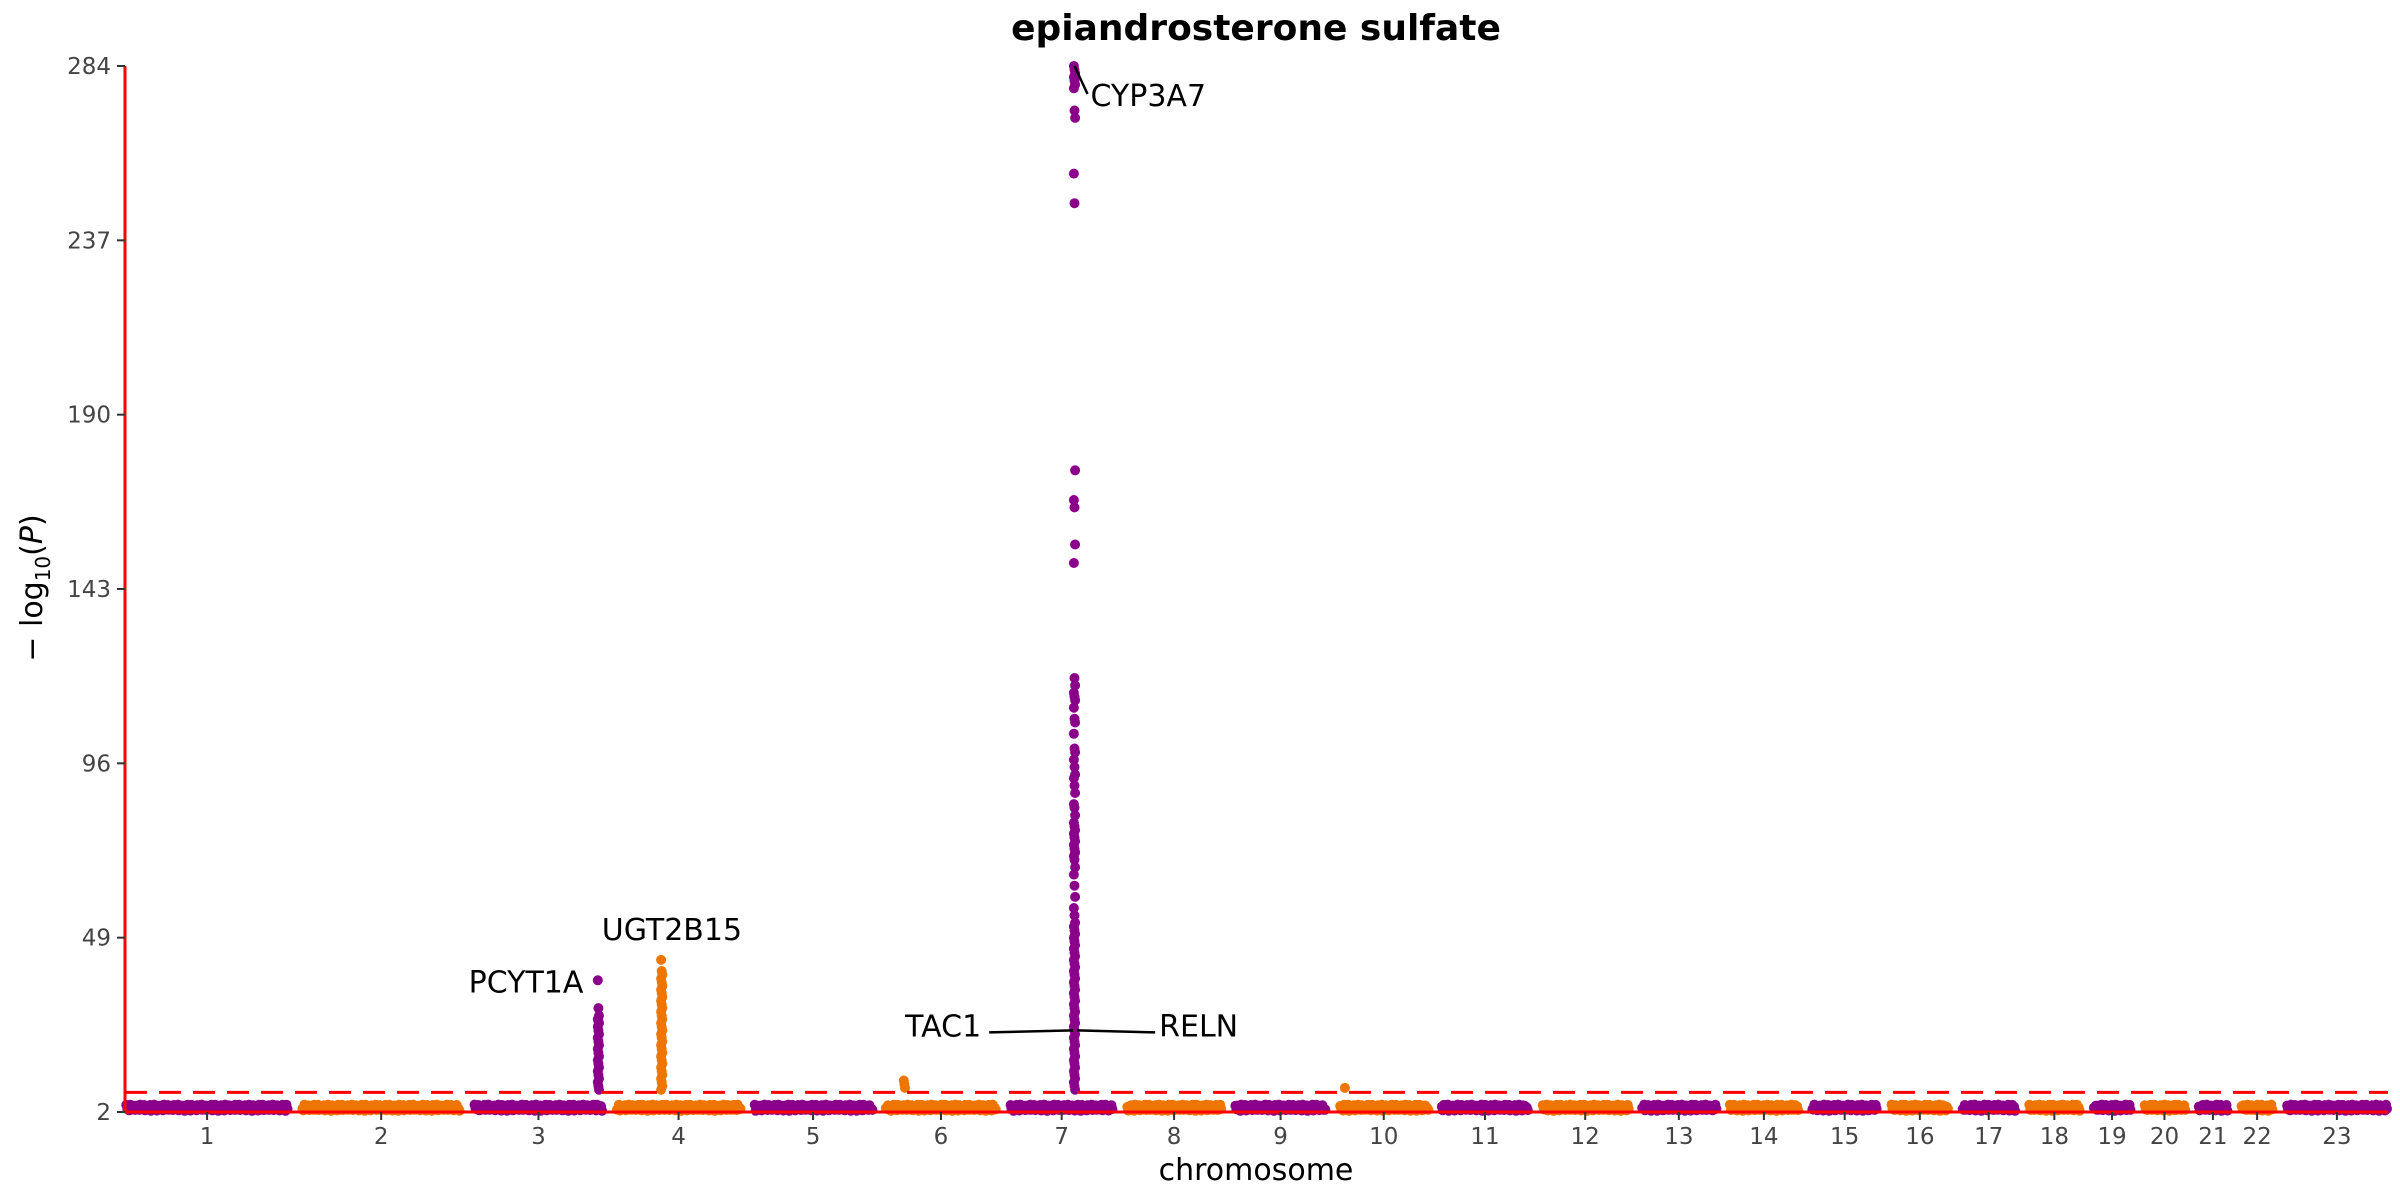 The height and width of the screenshot is (1200, 2400). Describe the element at coordinates (381, 1137) in the screenshot. I see `x-tick-label: 2` at that location.